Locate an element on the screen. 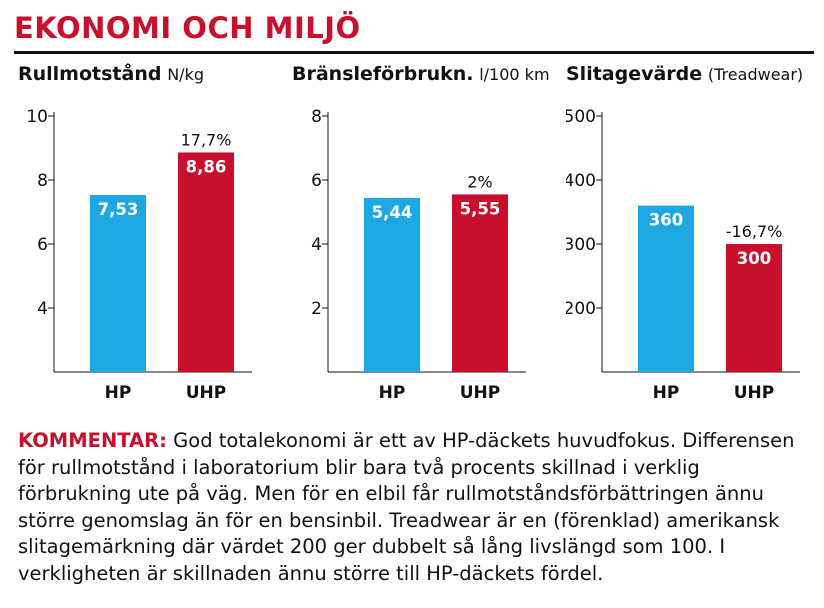 The image size is (824, 608). chart-svg: 4 6 8 10 7,53 HP 8,86 17,7% UHP is located at coordinates (139, 255).